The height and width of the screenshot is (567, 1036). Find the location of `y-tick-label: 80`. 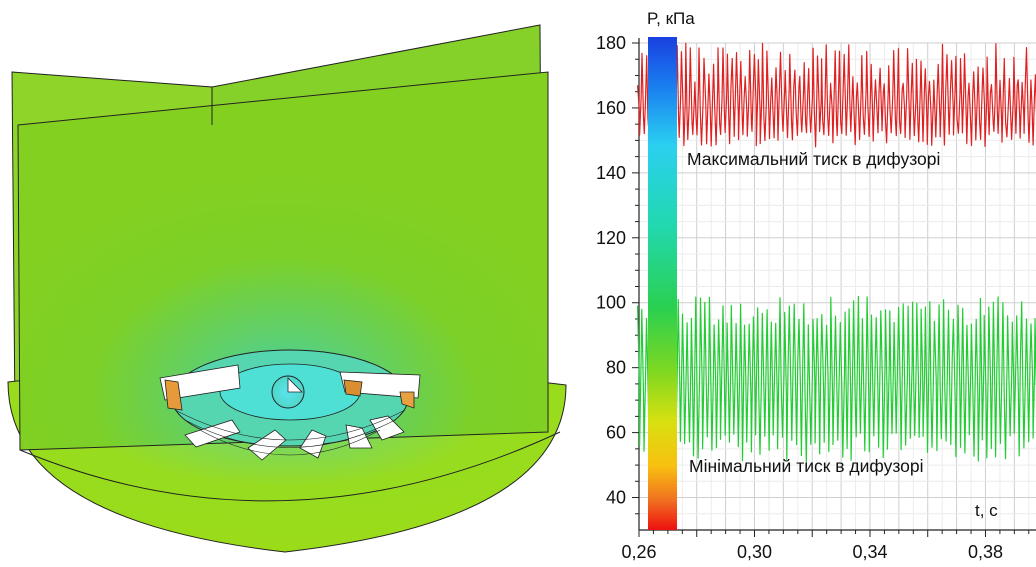

y-tick-label: 80 is located at coordinates (616, 368).